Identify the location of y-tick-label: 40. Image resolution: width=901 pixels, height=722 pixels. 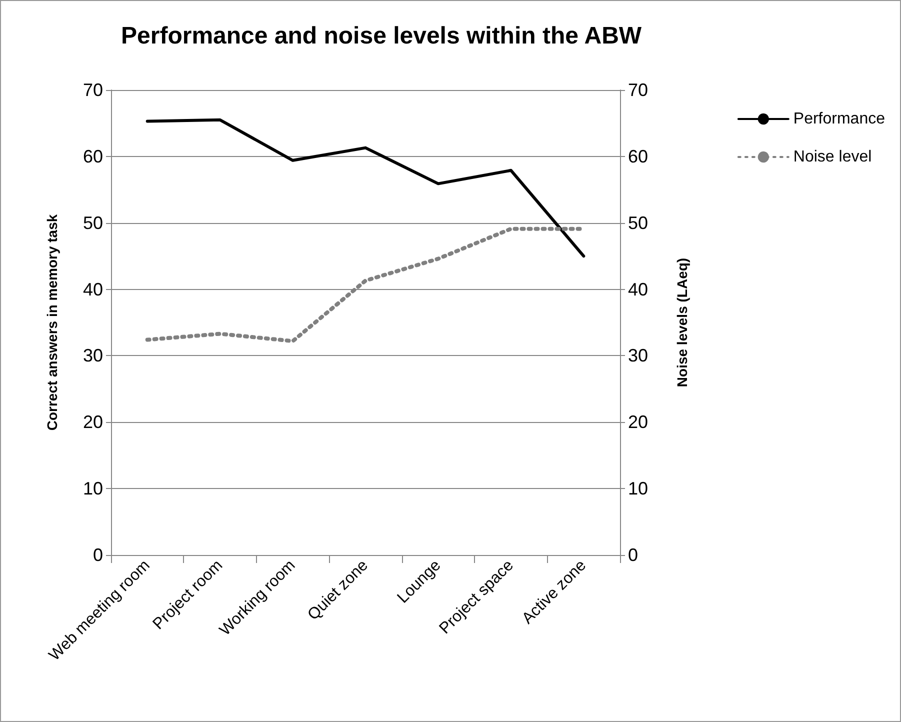
(92, 289).